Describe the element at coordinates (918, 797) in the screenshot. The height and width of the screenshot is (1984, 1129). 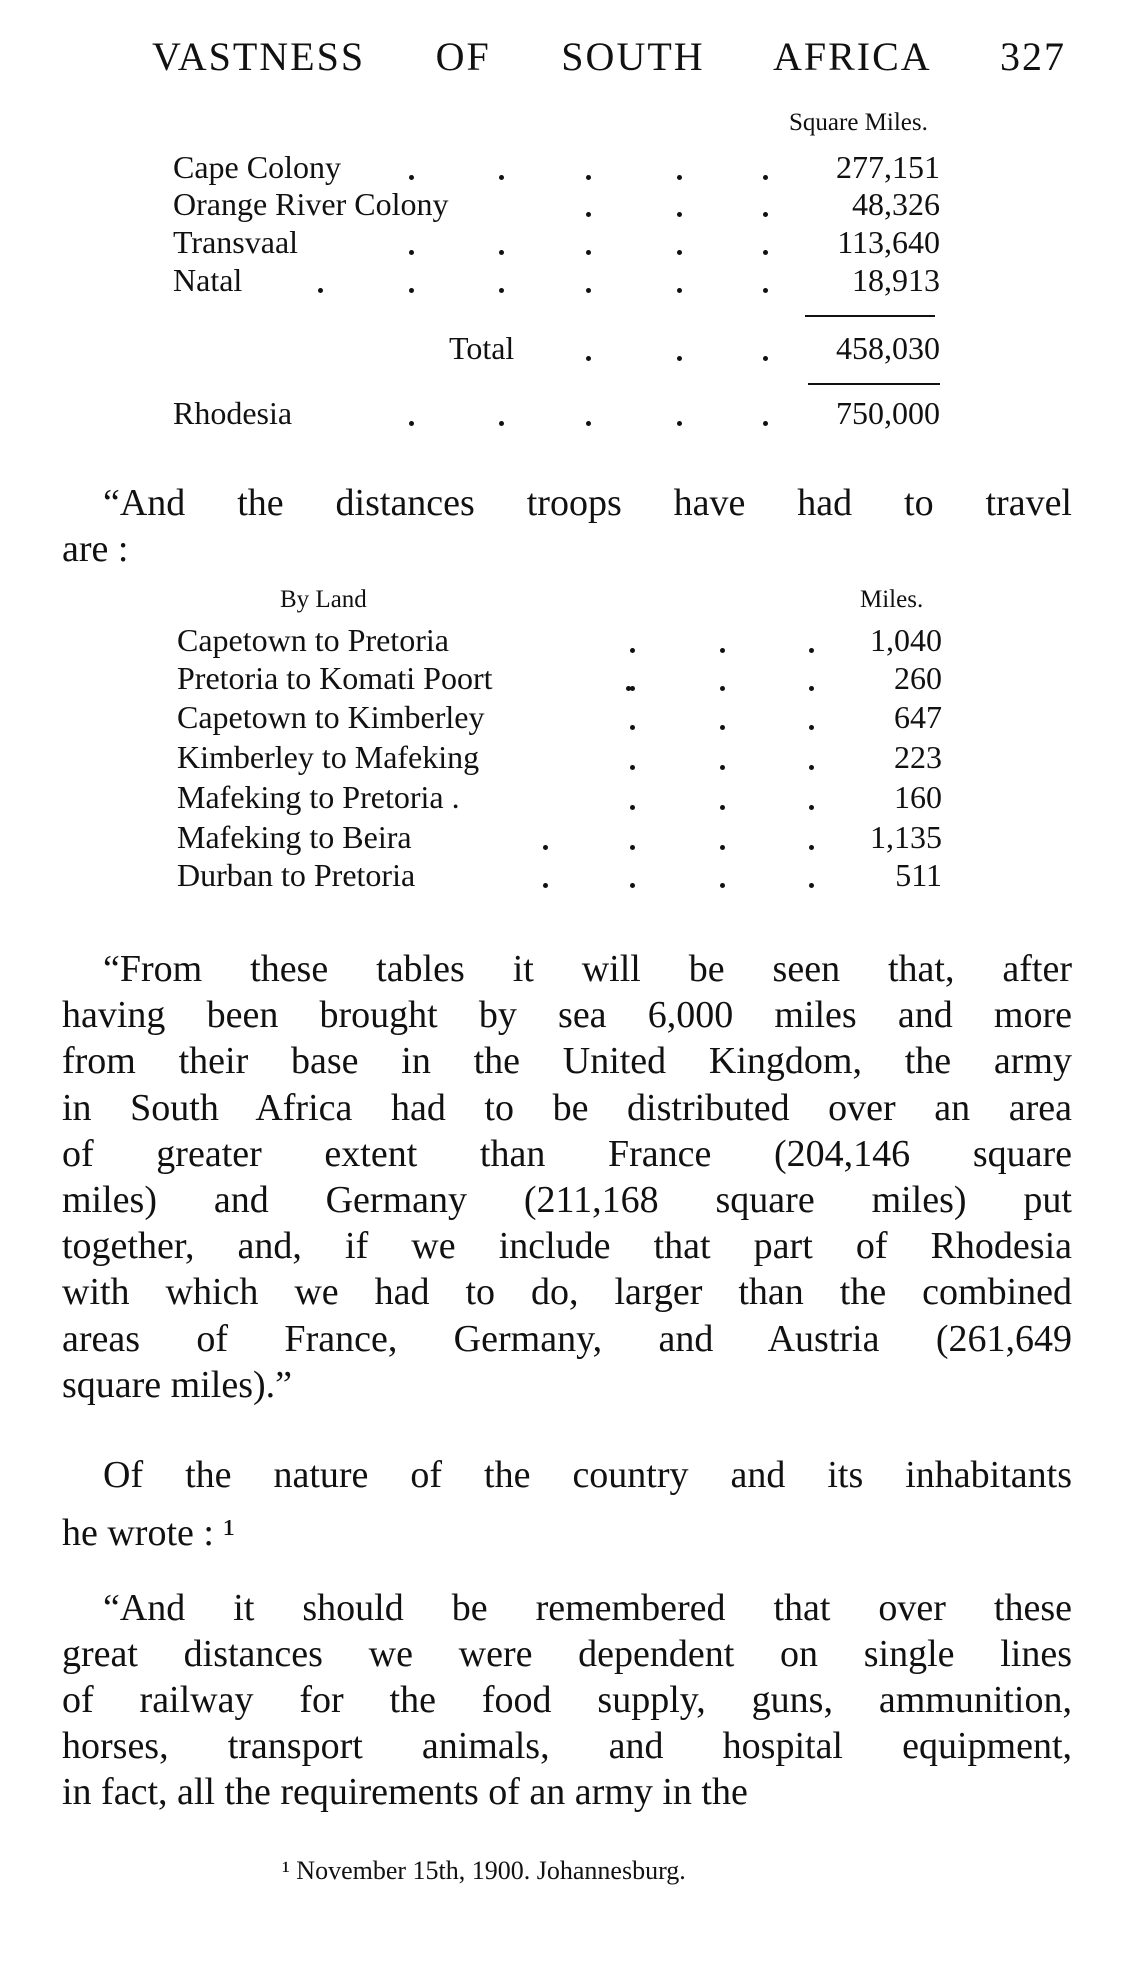
I see `distance-row-value: 160` at that location.